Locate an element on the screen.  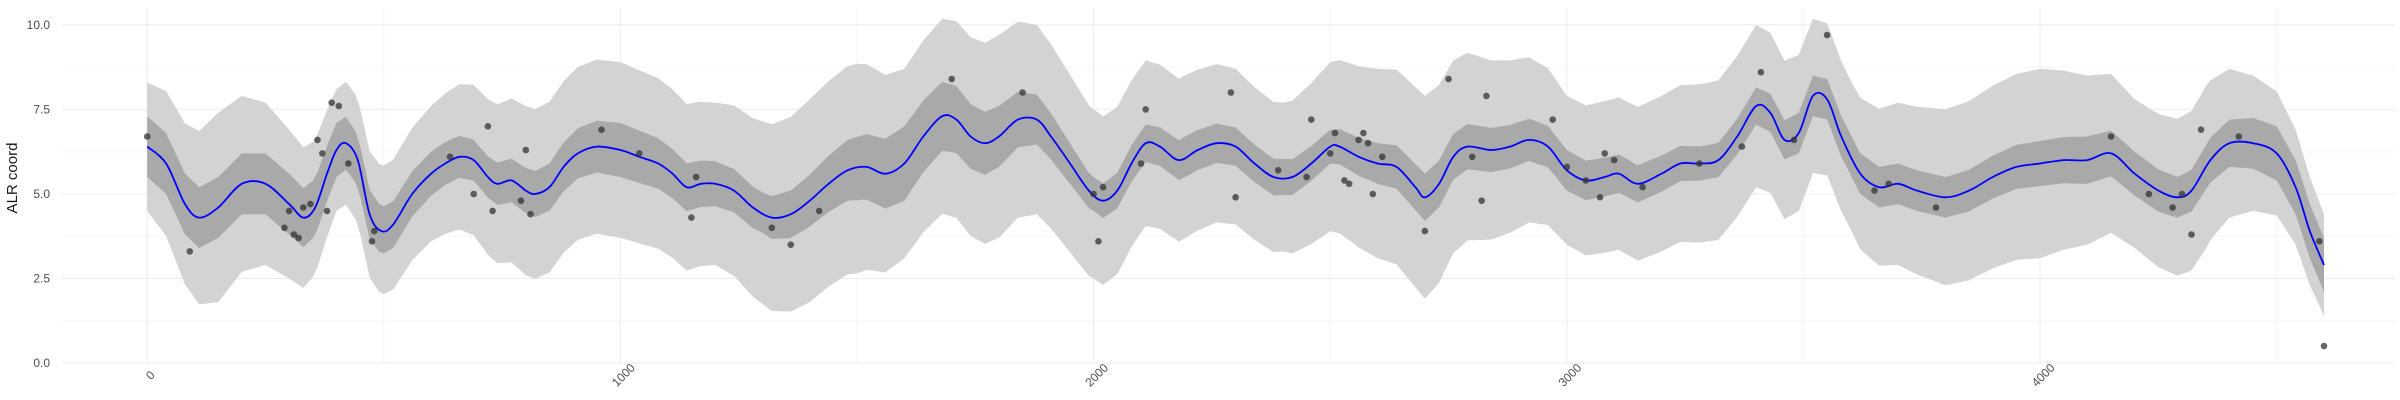
y-axis-title: ALR coord is located at coordinates (12, 178).